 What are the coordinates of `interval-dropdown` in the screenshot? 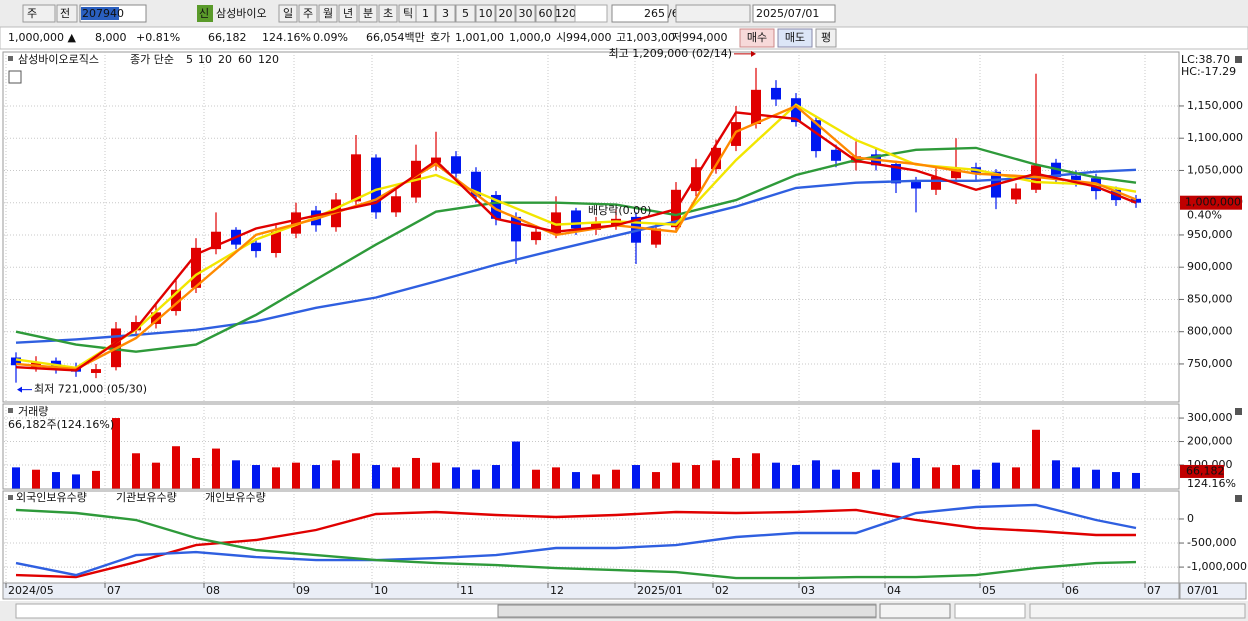 It's located at (591, 13).